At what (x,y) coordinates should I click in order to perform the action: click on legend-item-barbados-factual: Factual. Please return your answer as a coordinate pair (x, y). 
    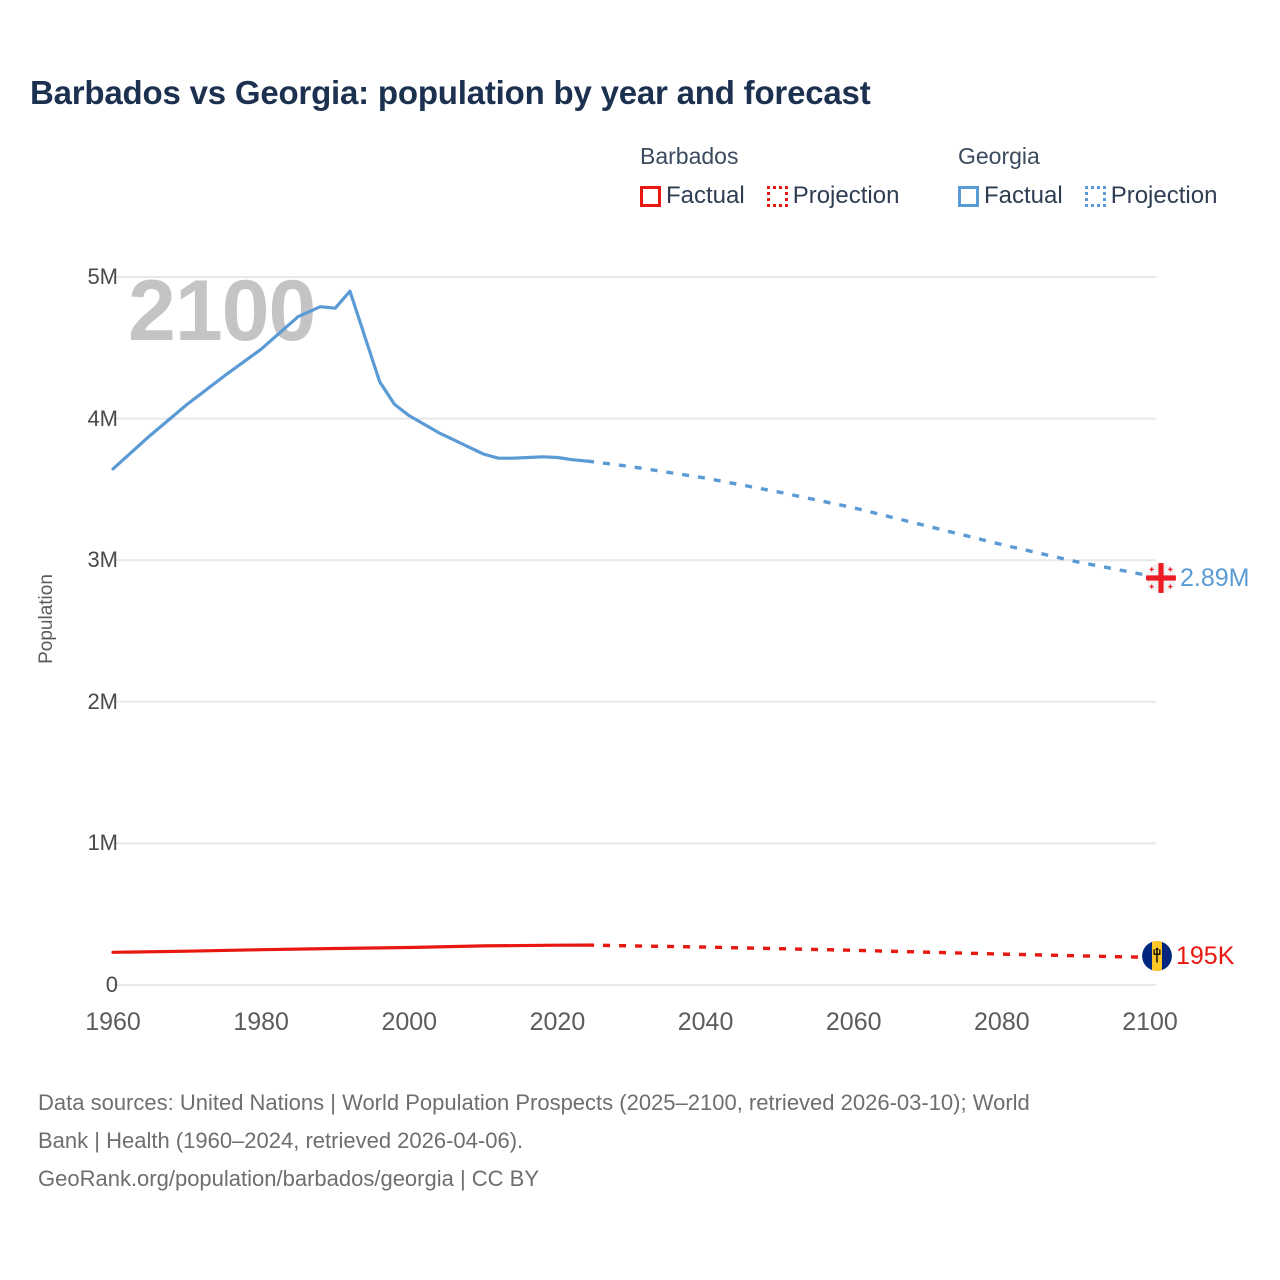
    Looking at the image, I should click on (692, 196).